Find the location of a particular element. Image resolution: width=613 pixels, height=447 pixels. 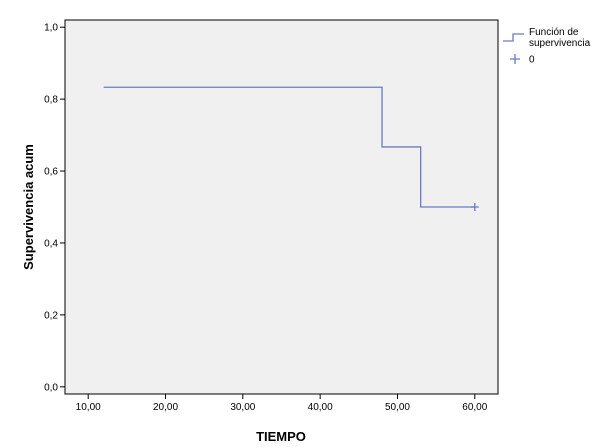

legend-plus-icon is located at coordinates (515, 59).